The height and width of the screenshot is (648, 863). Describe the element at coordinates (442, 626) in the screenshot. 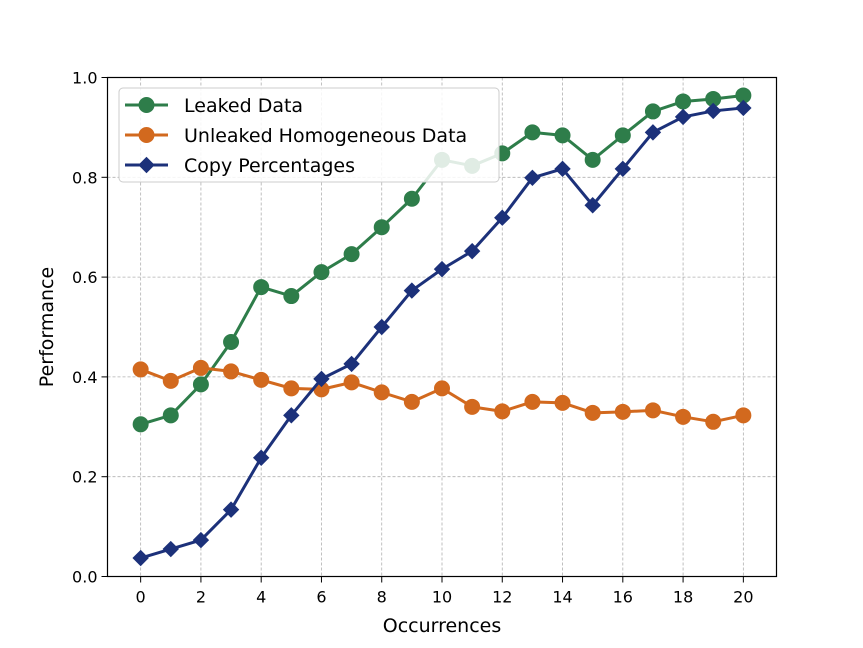

I see `x-axis-title: Occurrences` at that location.